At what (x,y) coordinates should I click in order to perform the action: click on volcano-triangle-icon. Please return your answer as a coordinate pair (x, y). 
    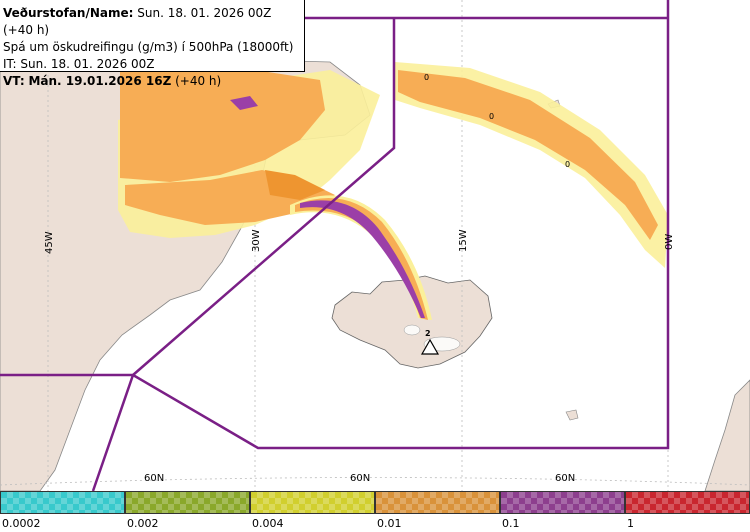
    Looking at the image, I should click on (430, 346).